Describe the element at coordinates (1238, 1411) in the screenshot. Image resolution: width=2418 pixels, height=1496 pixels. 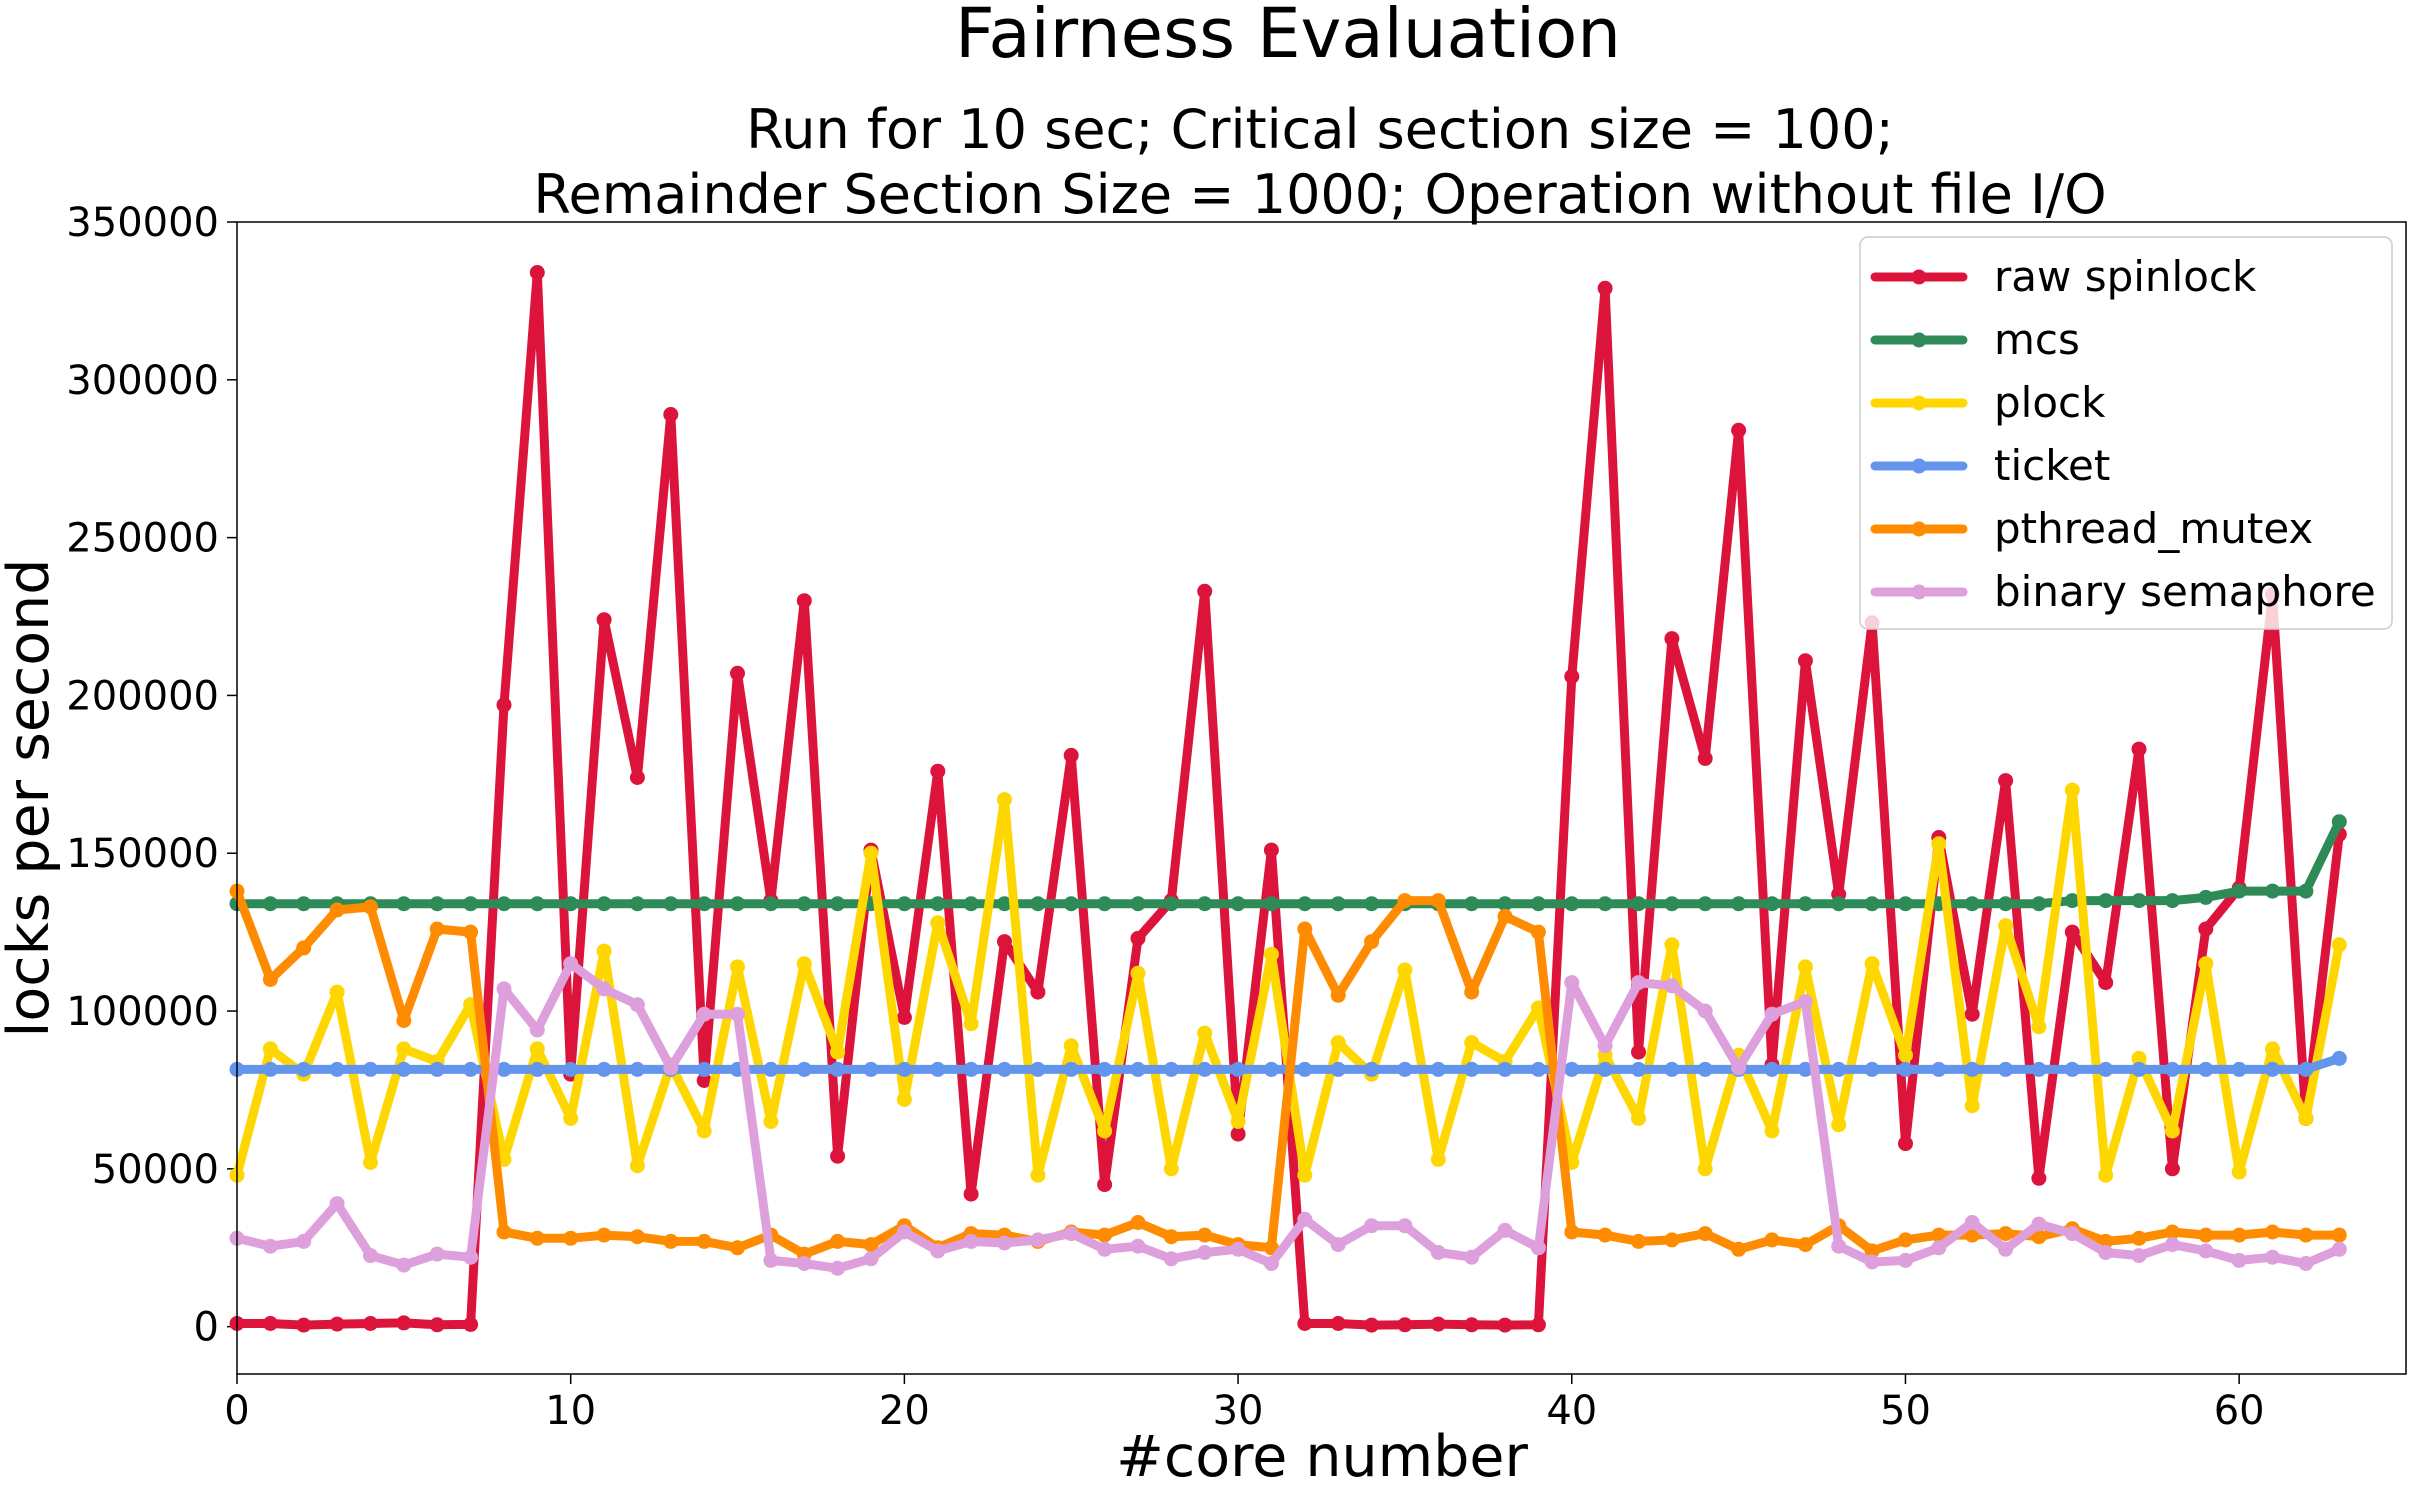
I see `x-tick-label: 30` at that location.